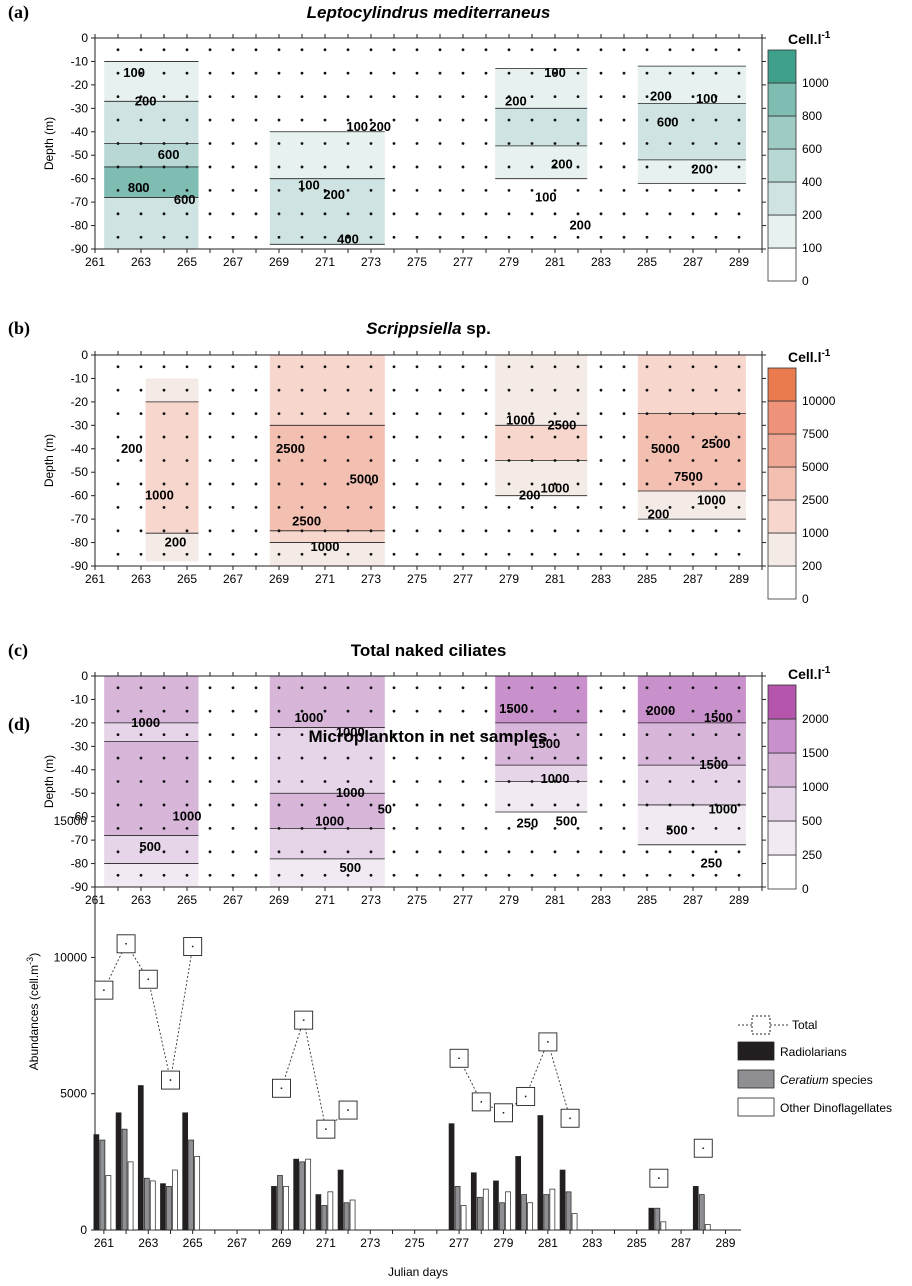  I want to click on legend-label-total: Total, so click(804, 1025).